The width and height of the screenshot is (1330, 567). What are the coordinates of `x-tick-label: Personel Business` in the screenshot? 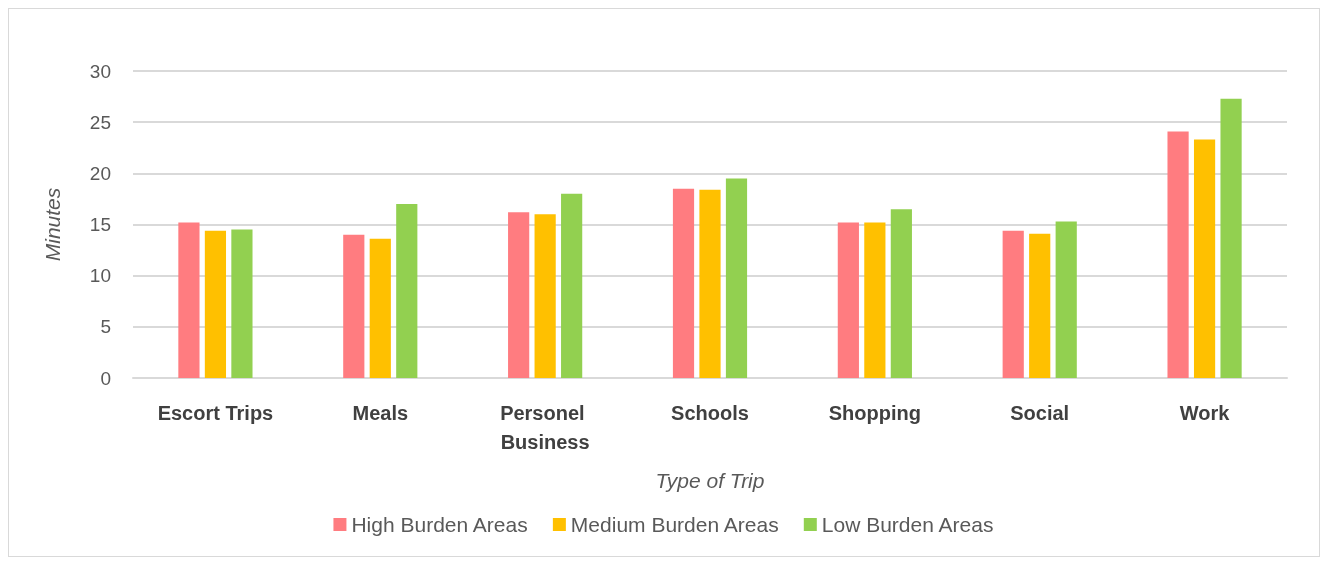 It's located at (545, 427).